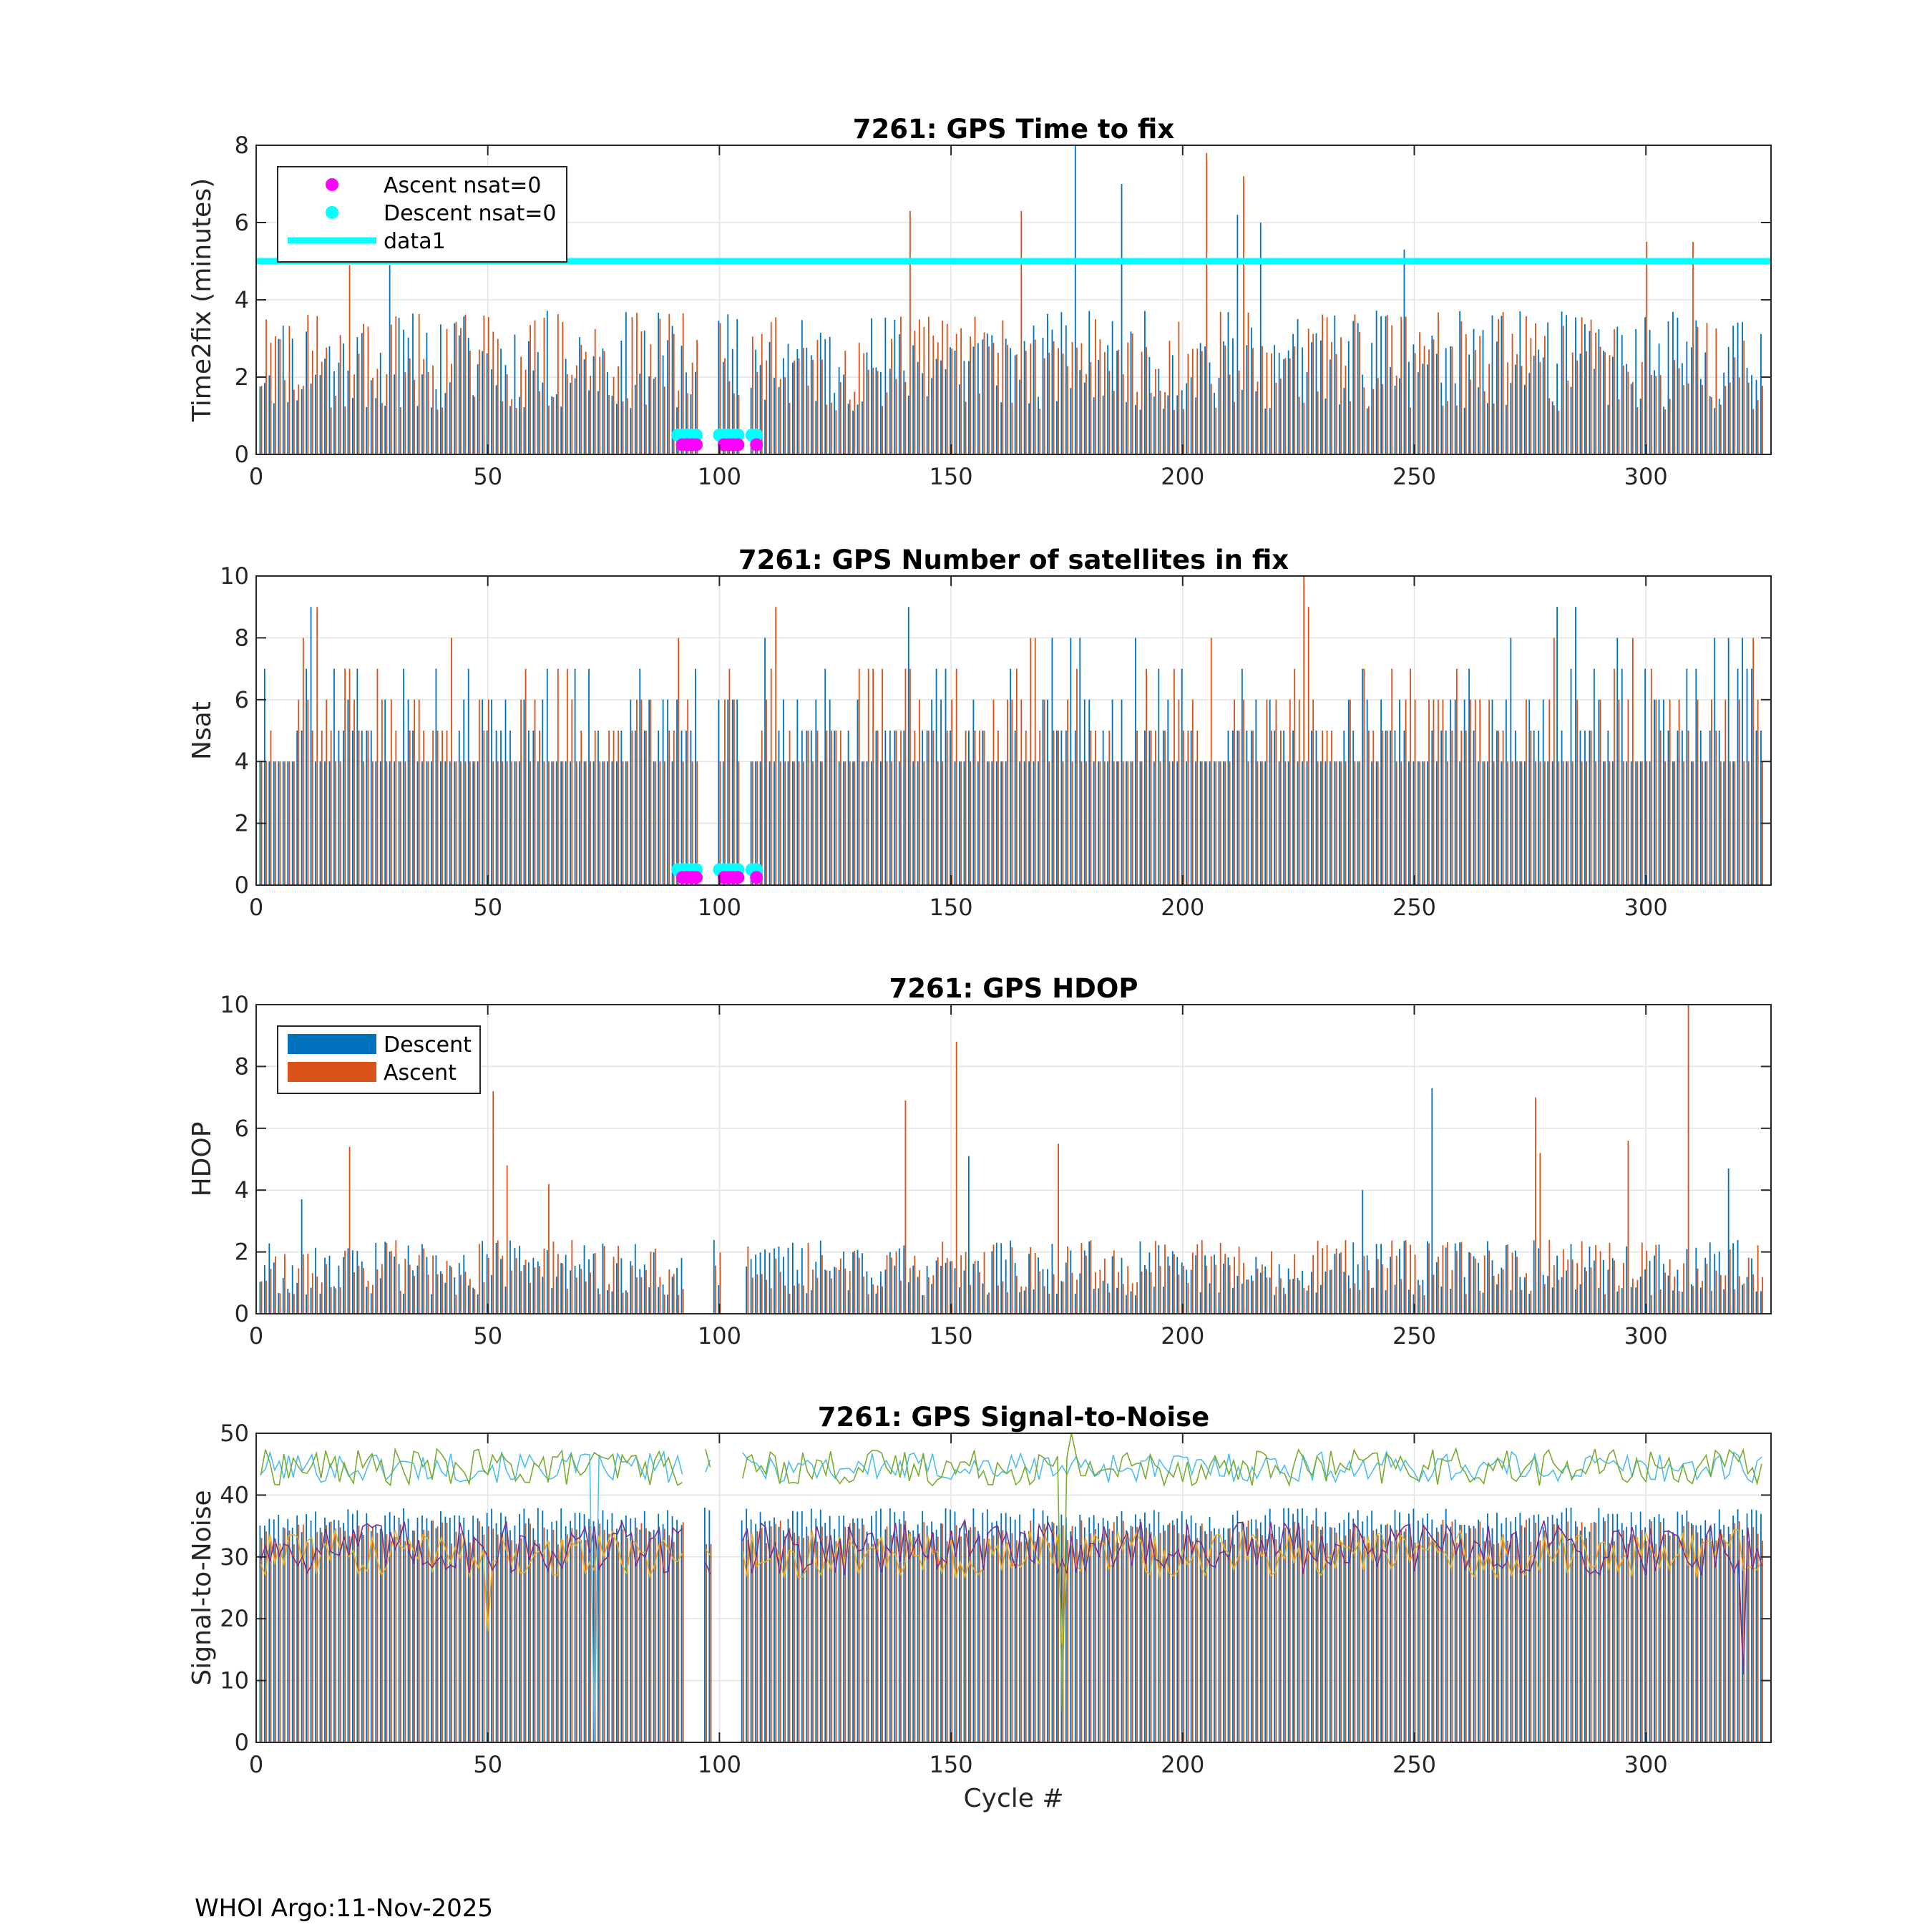 The height and width of the screenshot is (1932, 1932). I want to click on x-tick-label: 250, so click(1414, 907).